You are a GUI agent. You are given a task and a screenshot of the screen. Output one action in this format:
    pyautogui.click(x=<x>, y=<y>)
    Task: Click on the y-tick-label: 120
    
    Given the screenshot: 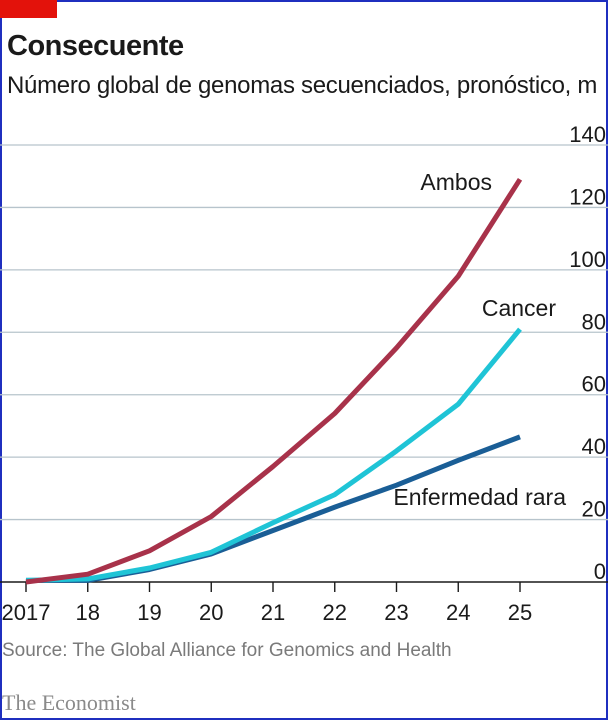 What is the action you would take?
    pyautogui.click(x=587, y=196)
    